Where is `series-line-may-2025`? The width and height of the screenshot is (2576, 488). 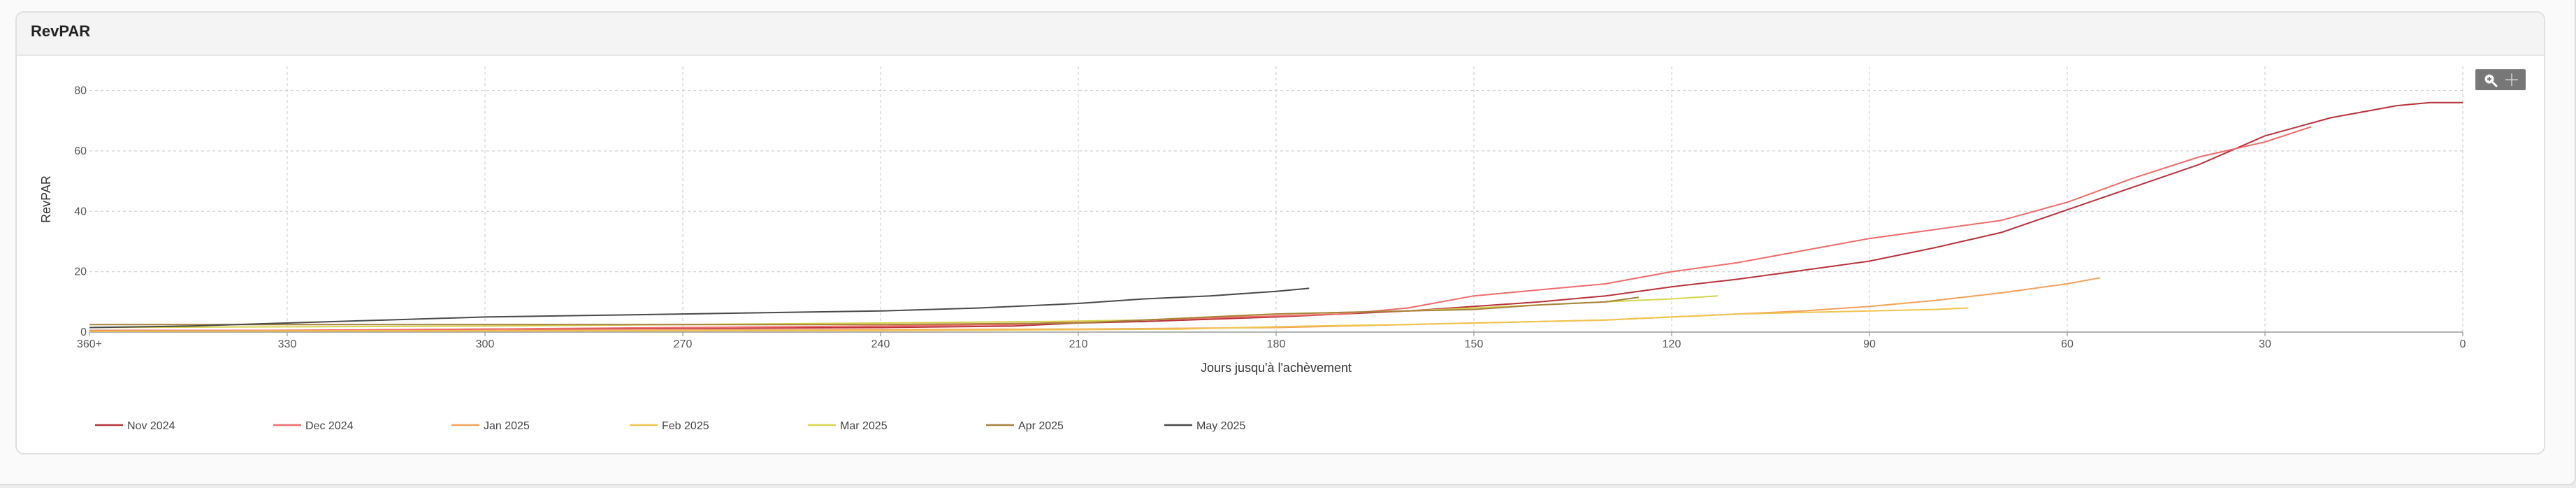 series-line-may-2025 is located at coordinates (699, 308).